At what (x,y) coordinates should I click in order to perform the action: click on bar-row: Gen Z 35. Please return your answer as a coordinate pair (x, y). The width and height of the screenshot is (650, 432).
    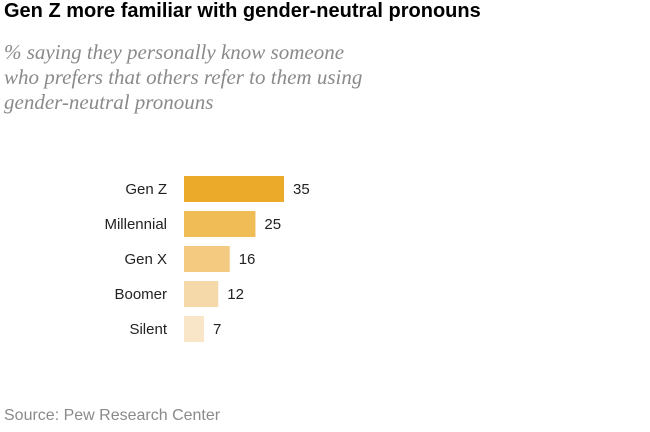
    Looking at the image, I should click on (217, 189).